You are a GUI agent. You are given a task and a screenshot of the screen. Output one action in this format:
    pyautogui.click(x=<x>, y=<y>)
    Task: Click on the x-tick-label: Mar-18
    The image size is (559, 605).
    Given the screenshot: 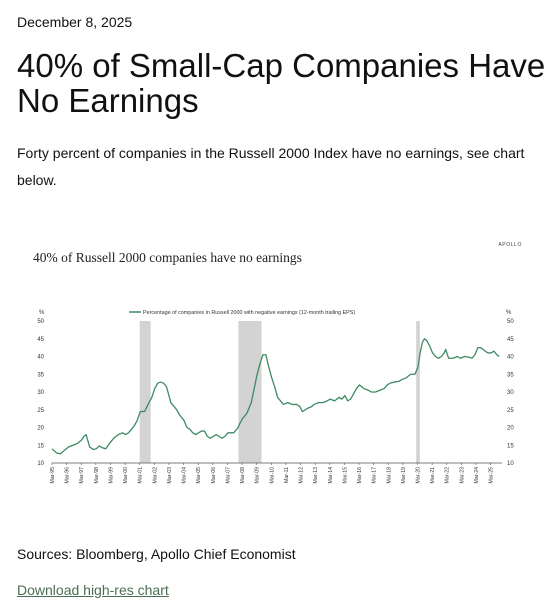 What is the action you would take?
    pyautogui.click(x=389, y=475)
    